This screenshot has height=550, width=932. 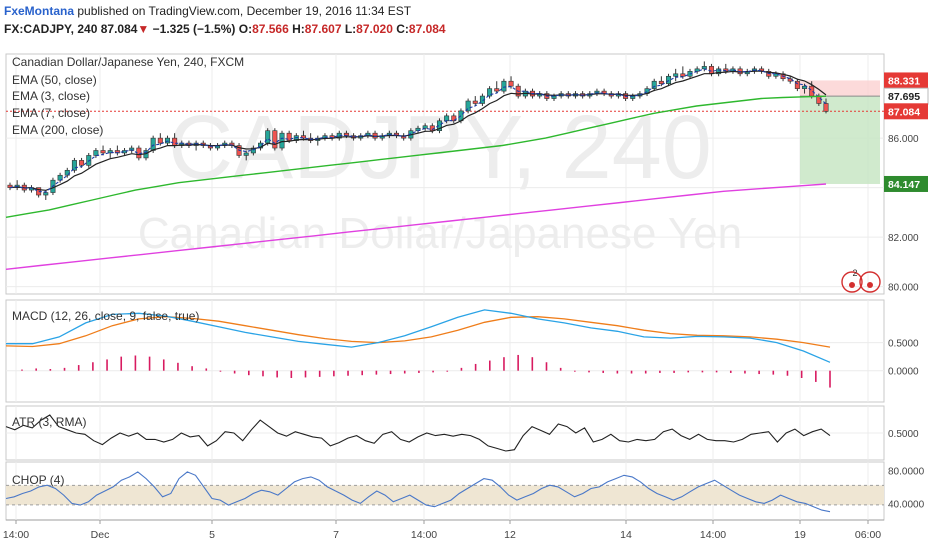 I want to click on chop-title: CHOP (4), so click(x=38, y=480).